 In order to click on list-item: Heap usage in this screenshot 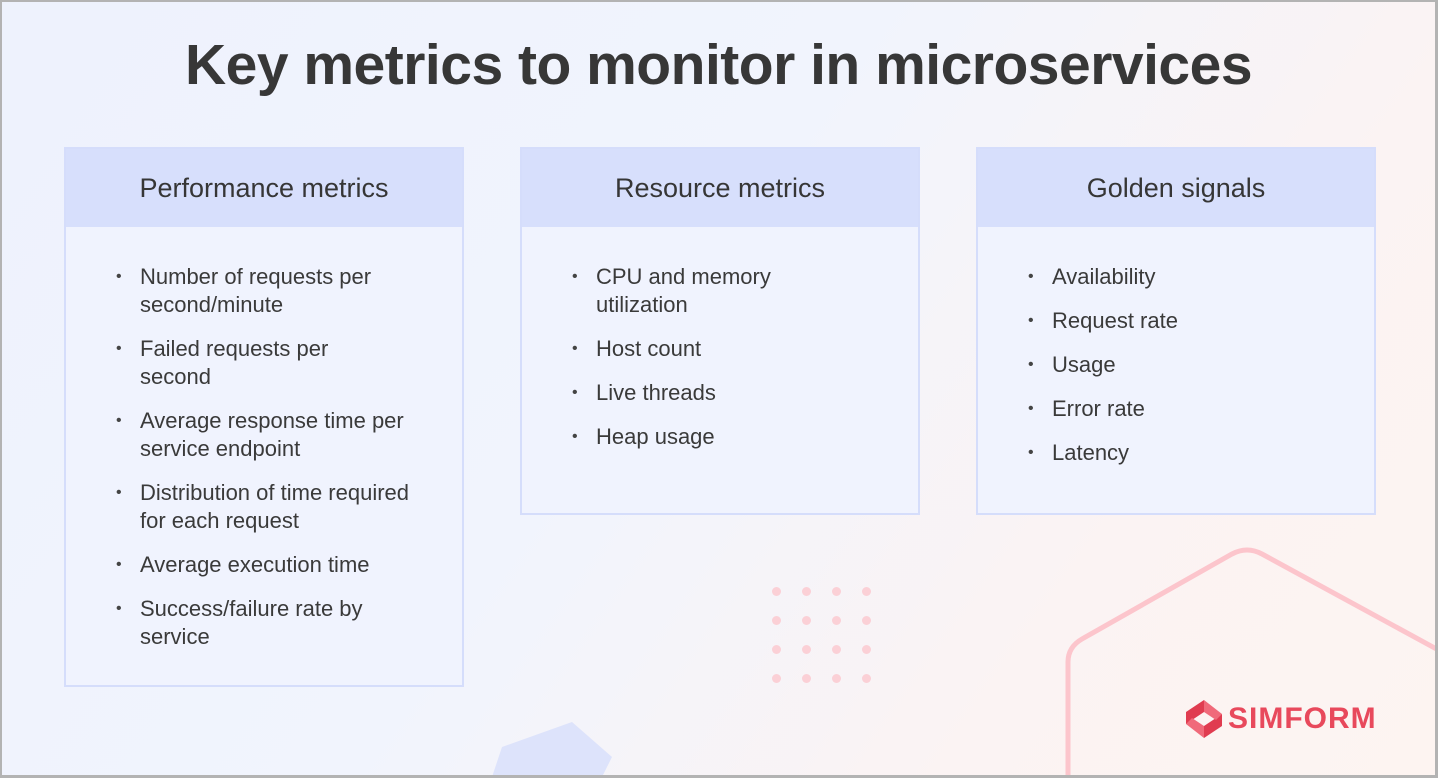, I will do `click(735, 437)`.